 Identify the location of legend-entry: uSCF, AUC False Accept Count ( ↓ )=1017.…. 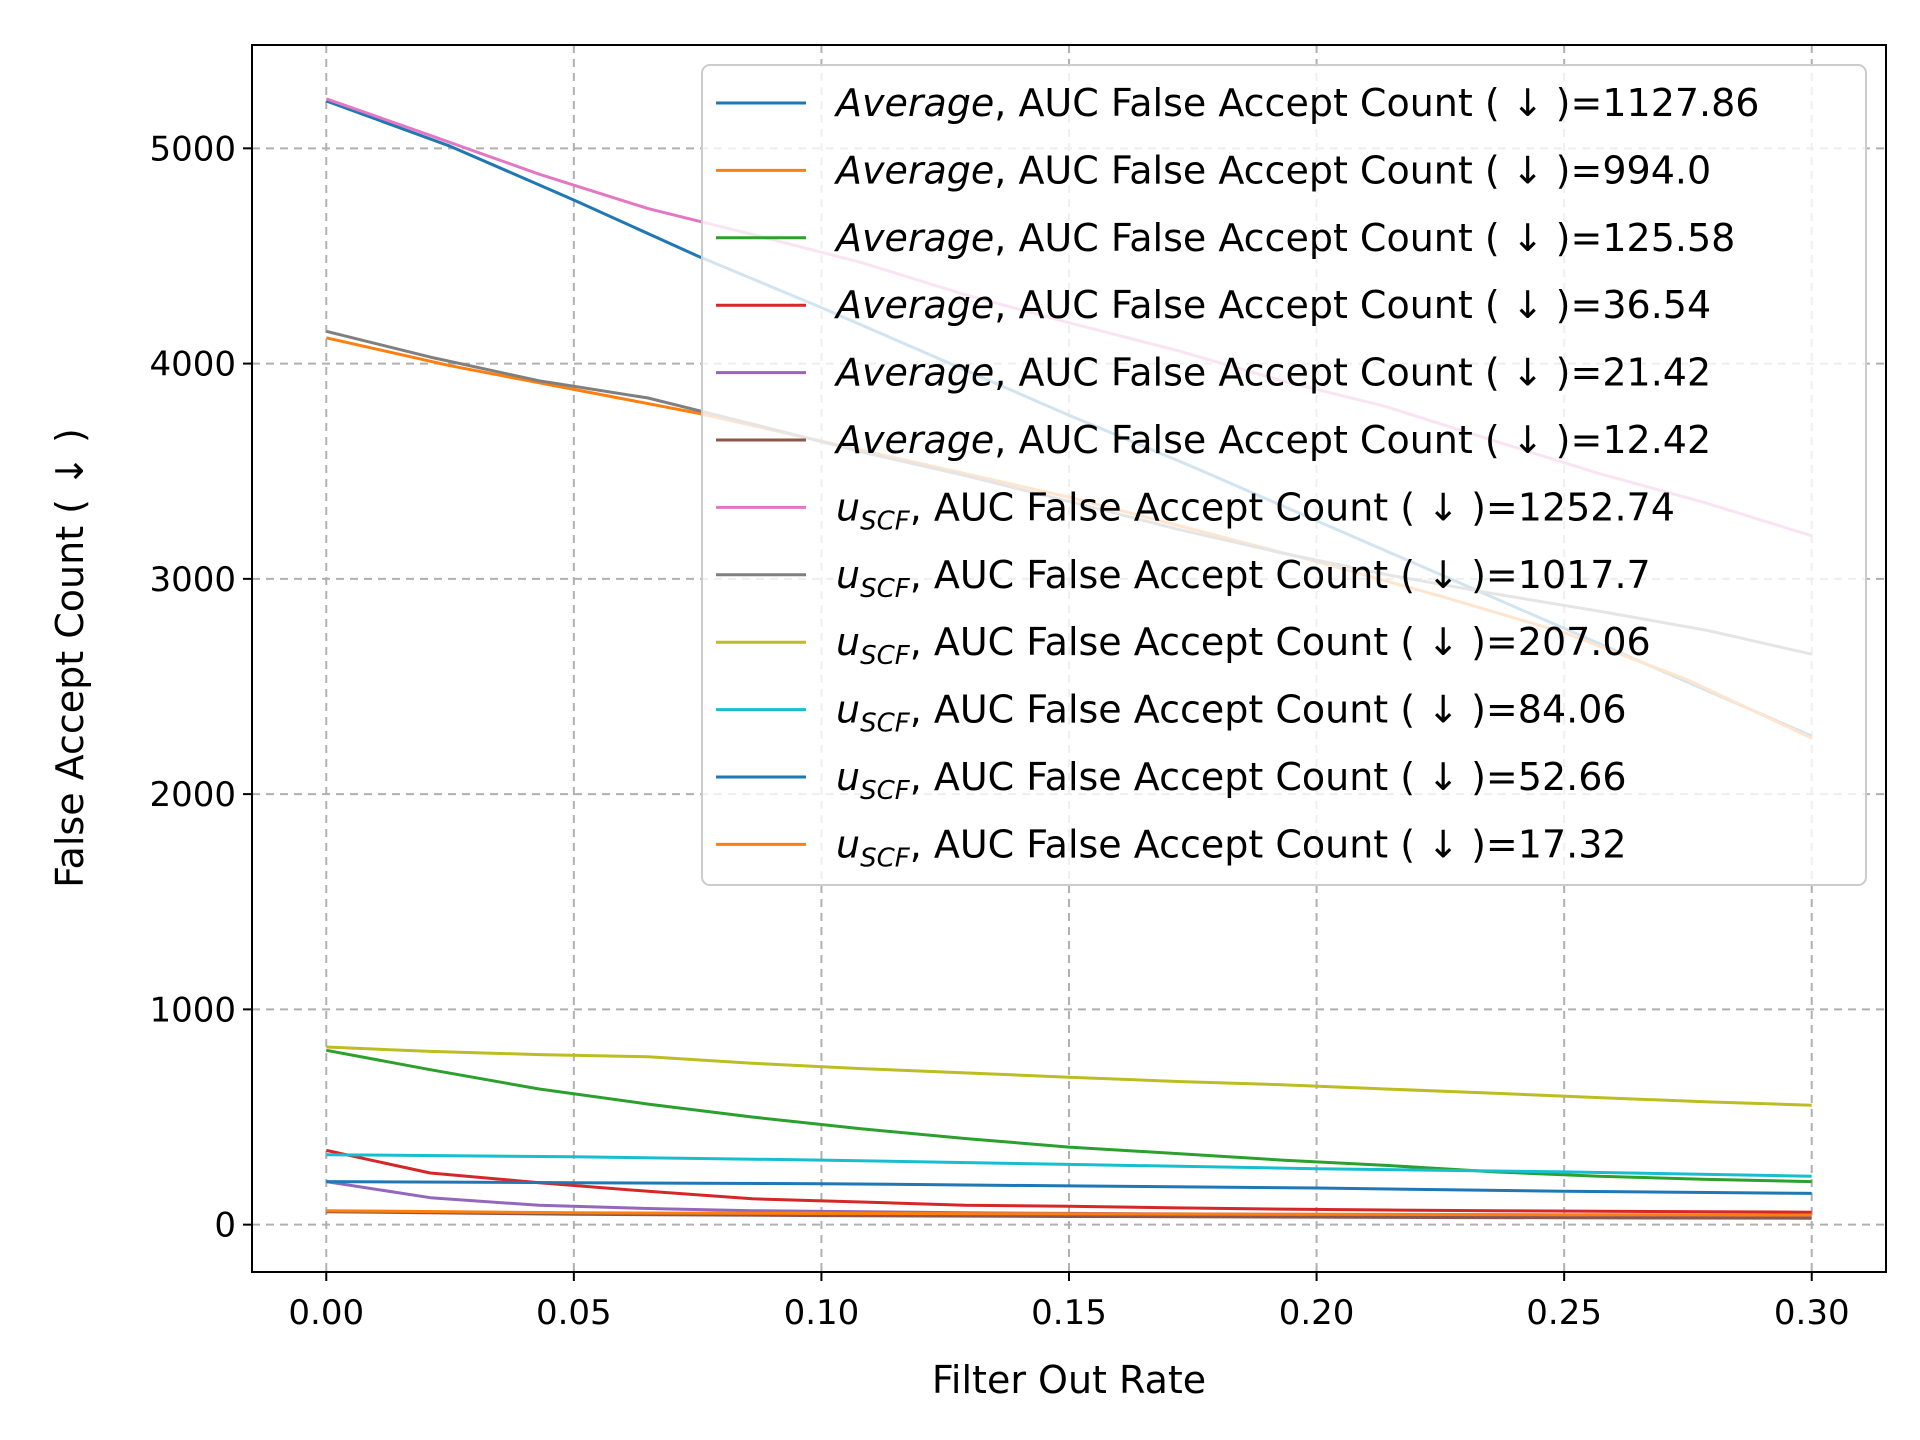
(1183, 578).